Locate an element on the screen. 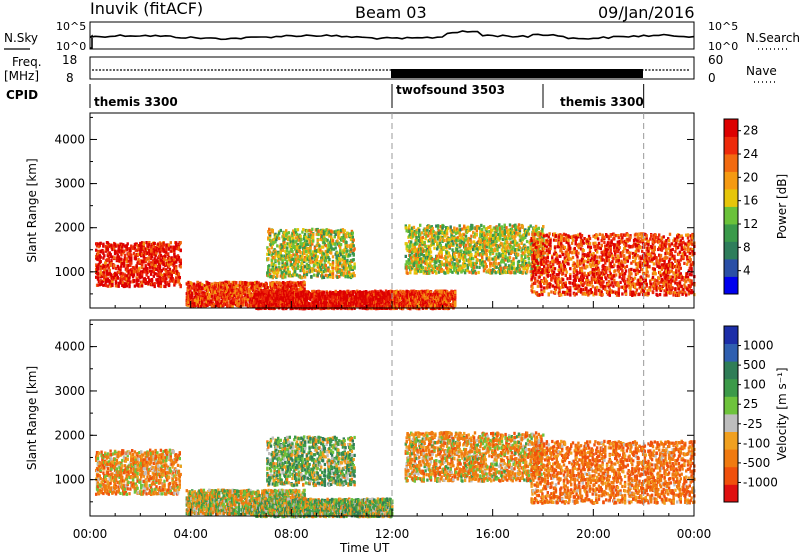 The image size is (800, 558). nsky-label: N.Sky is located at coordinates (21, 38).